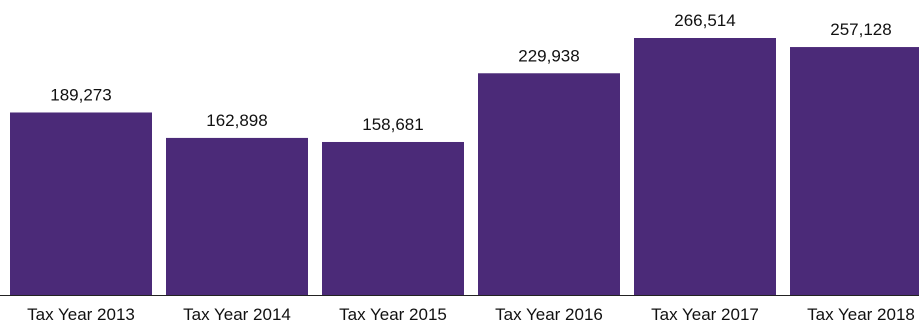 The height and width of the screenshot is (326, 919). Describe the element at coordinates (861, 314) in the screenshot. I see `category-label-6: Tax Year 2018` at that location.